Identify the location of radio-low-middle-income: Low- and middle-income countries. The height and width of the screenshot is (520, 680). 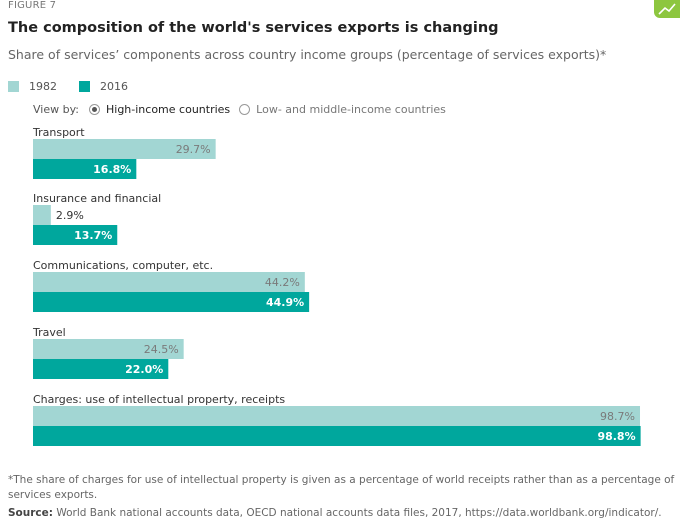
(342, 109).